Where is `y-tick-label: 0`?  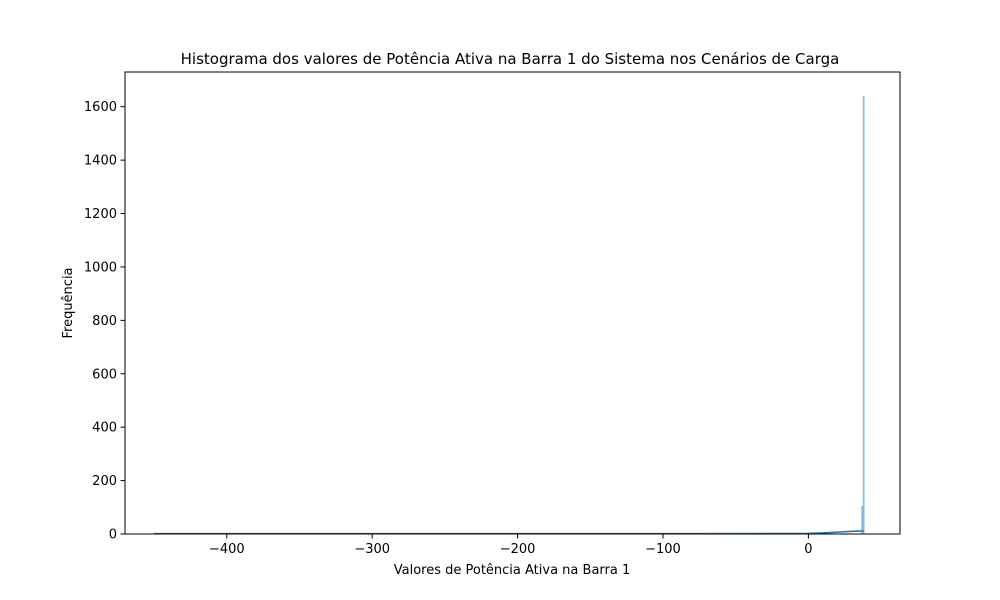 y-tick-label: 0 is located at coordinates (113, 535).